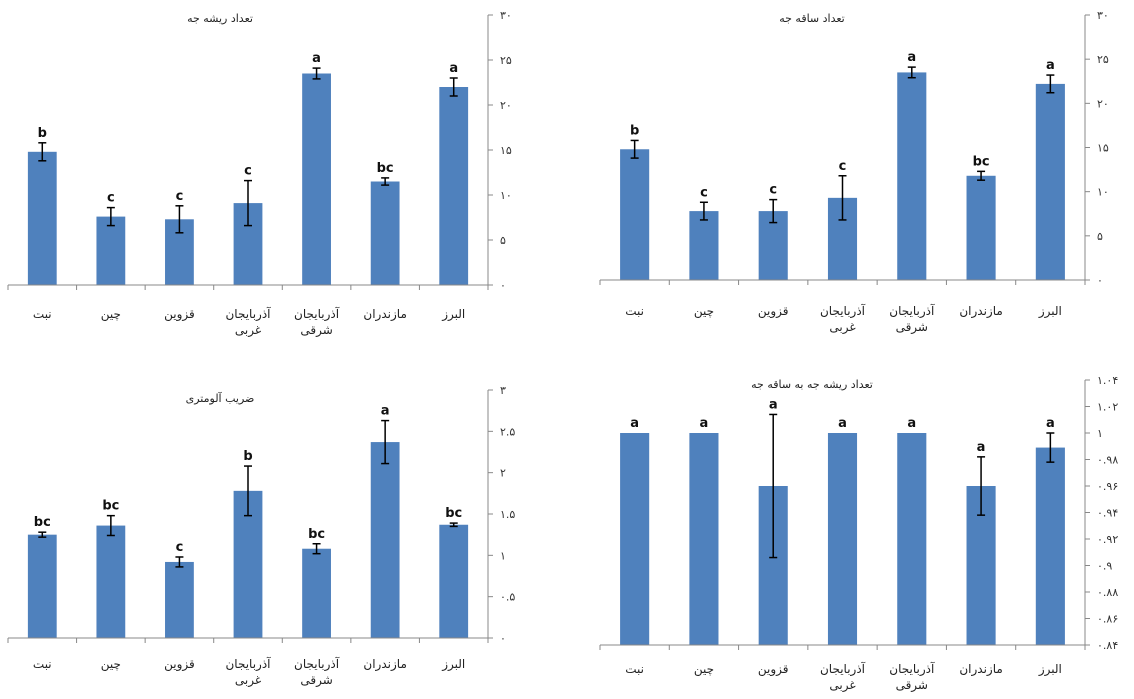 Image resolution: width=1134 pixels, height=699 pixels. Describe the element at coordinates (179, 664) in the screenshot. I see `category-label: قزوین` at that location.